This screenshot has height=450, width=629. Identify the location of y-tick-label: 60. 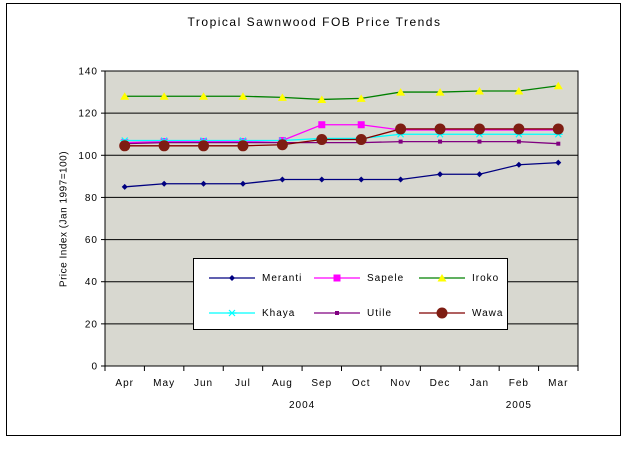
(91, 240).